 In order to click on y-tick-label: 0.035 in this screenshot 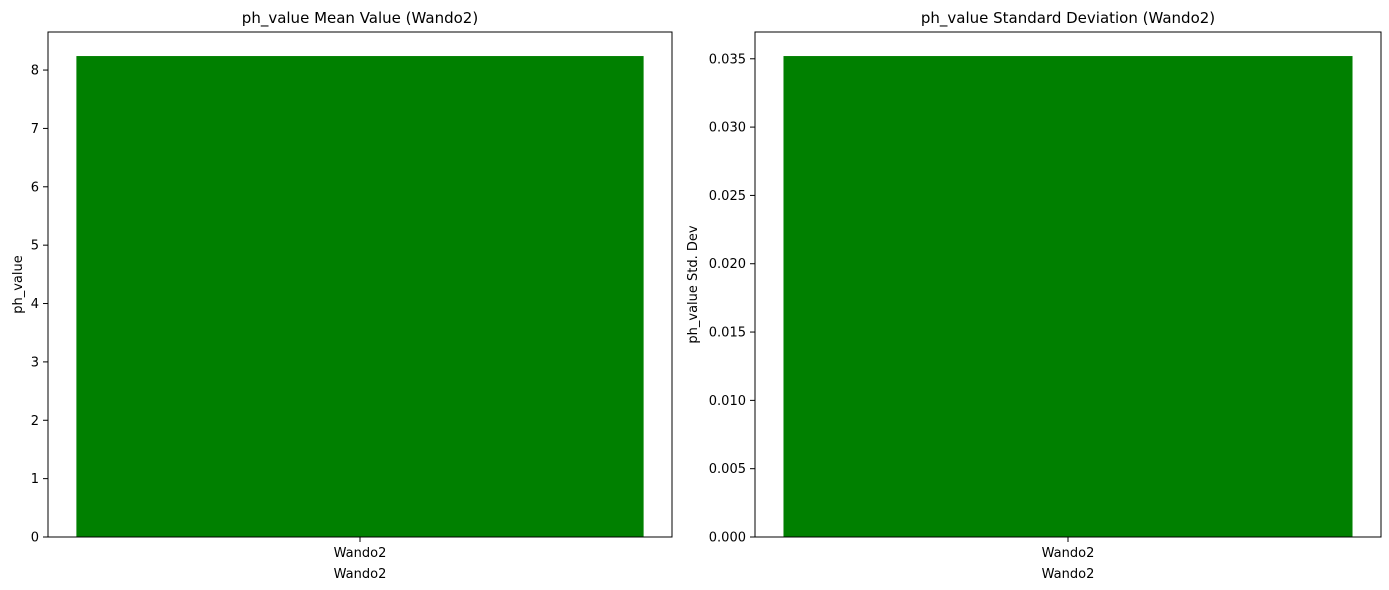, I will do `click(727, 59)`.